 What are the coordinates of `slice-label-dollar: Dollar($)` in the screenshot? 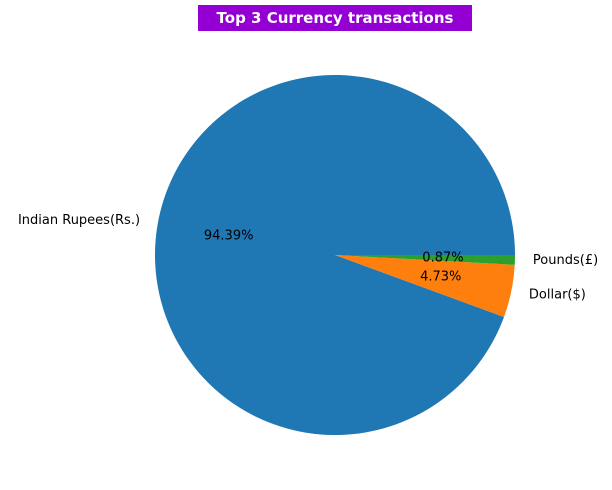 It's located at (557, 294).